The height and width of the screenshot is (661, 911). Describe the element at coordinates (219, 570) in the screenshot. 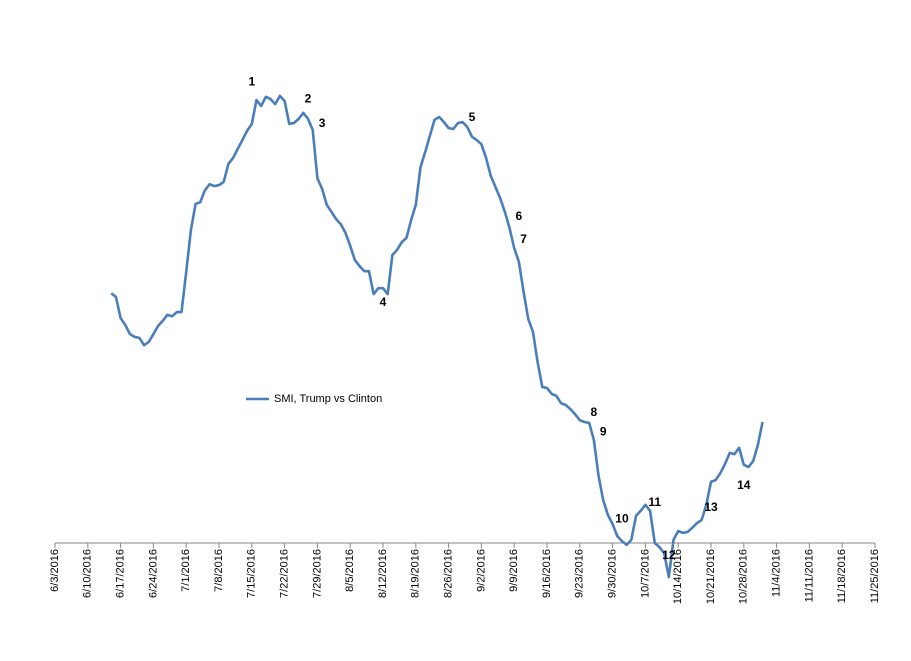

I see `x-tick-label: 7/8/2016` at that location.